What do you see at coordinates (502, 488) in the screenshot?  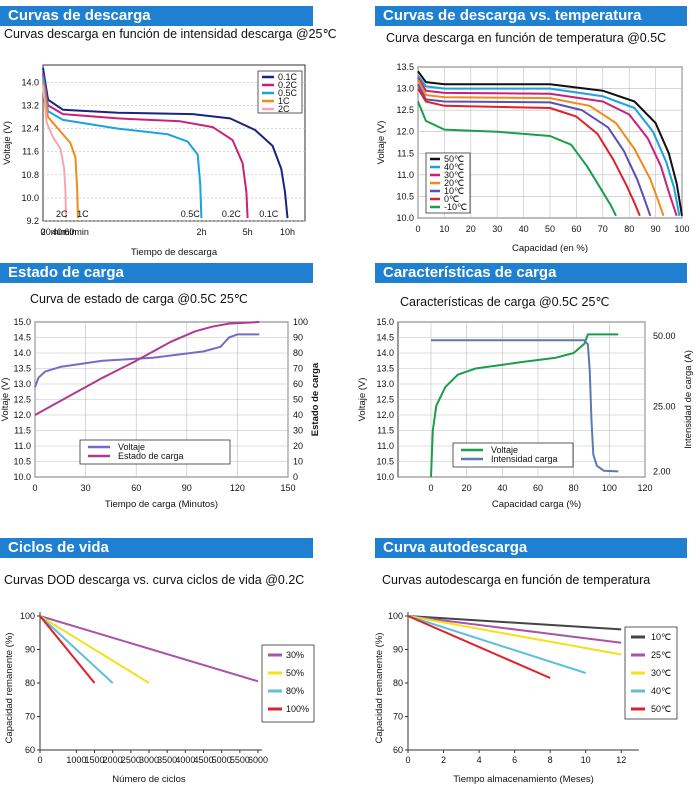 I see `x-tick-label: 40` at bounding box center [502, 488].